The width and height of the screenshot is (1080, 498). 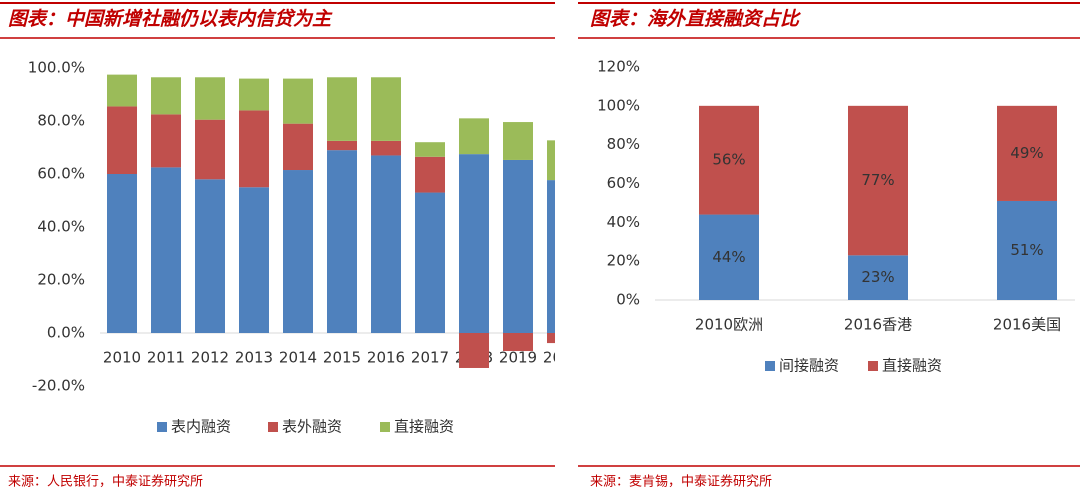 I want to click on y-tick-label: 40.0%, so click(x=61, y=227).